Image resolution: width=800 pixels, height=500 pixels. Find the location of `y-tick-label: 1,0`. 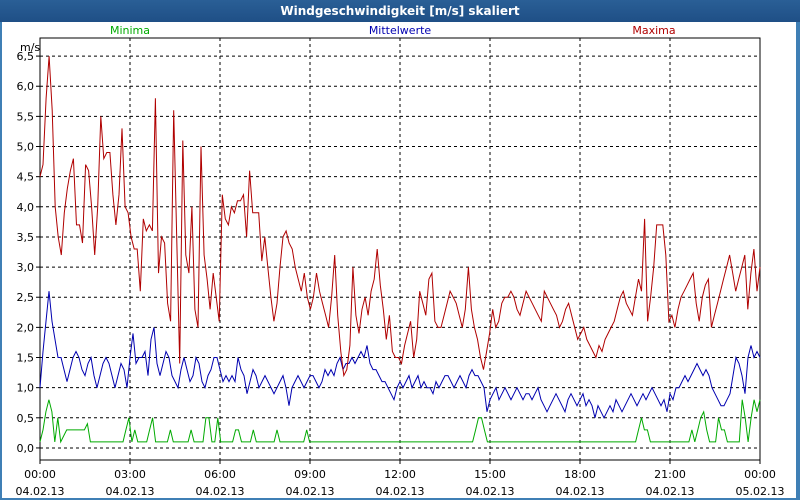

y-tick-label: 1,0 is located at coordinates (26, 388).